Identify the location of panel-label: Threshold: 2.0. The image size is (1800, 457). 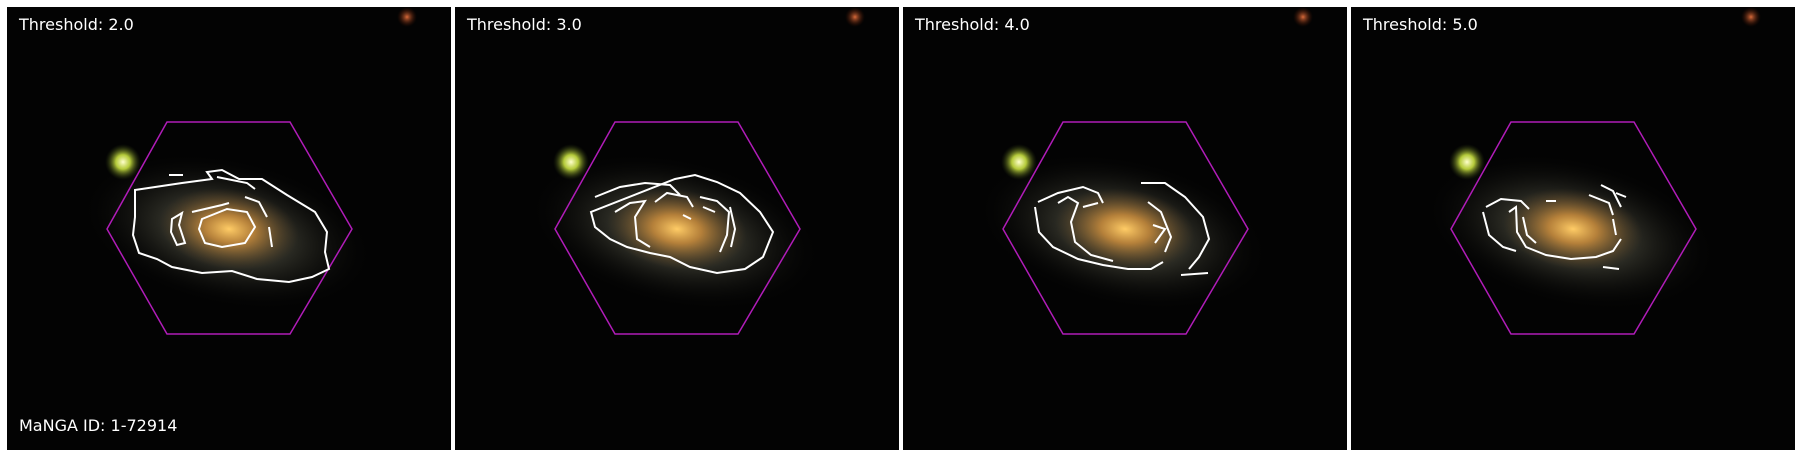
(76, 24).